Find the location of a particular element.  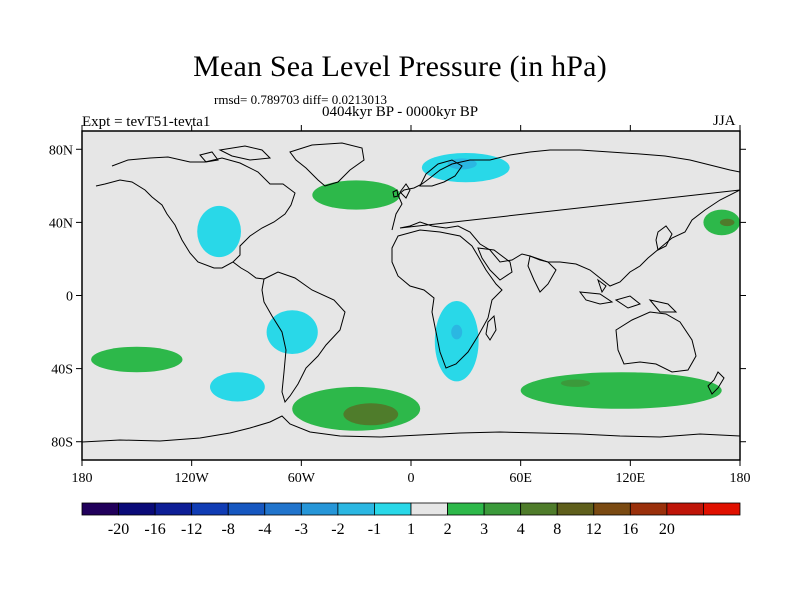

colorbar-label: -2 is located at coordinates (337, 529).